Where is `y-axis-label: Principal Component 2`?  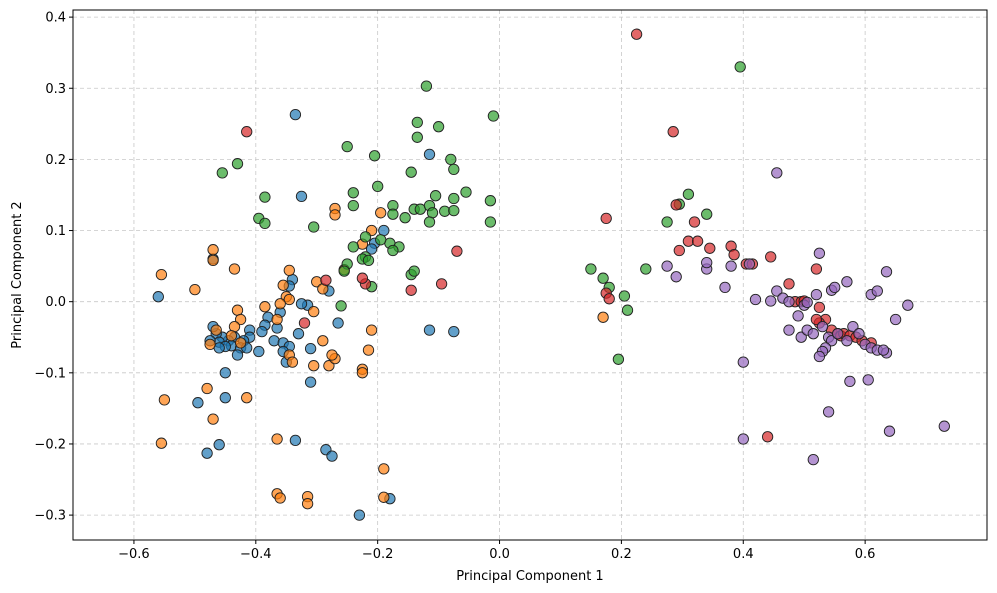
y-axis-label: Principal Component 2 is located at coordinates (17, 274).